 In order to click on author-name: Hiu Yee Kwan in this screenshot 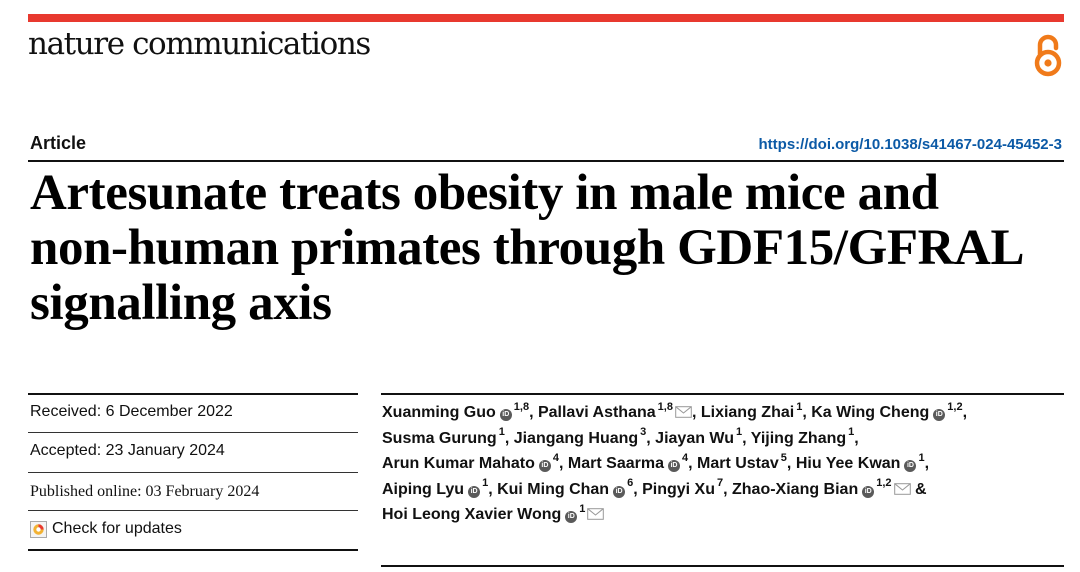, I will do `click(848, 463)`.